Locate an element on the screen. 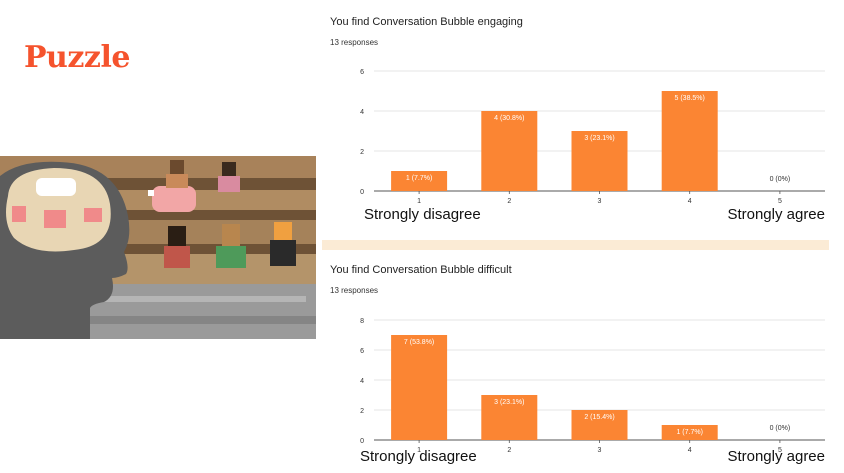 This screenshot has width=844, height=473. chart-title: You find Conversation Bubble engaging is located at coordinates (426, 22).